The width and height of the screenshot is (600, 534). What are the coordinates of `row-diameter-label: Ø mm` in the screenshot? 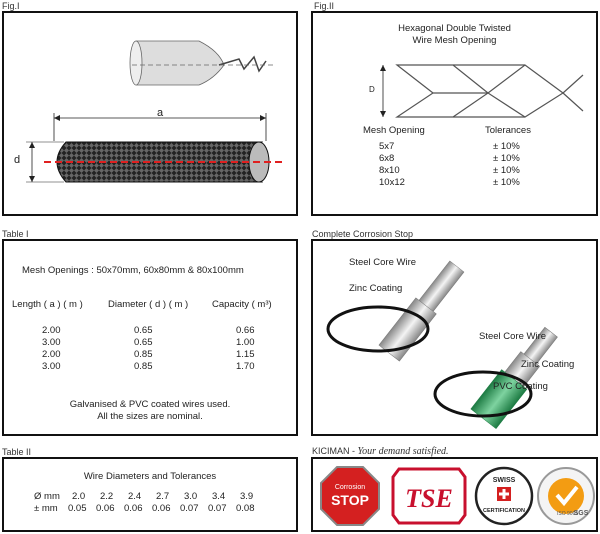 It's located at (47, 496).